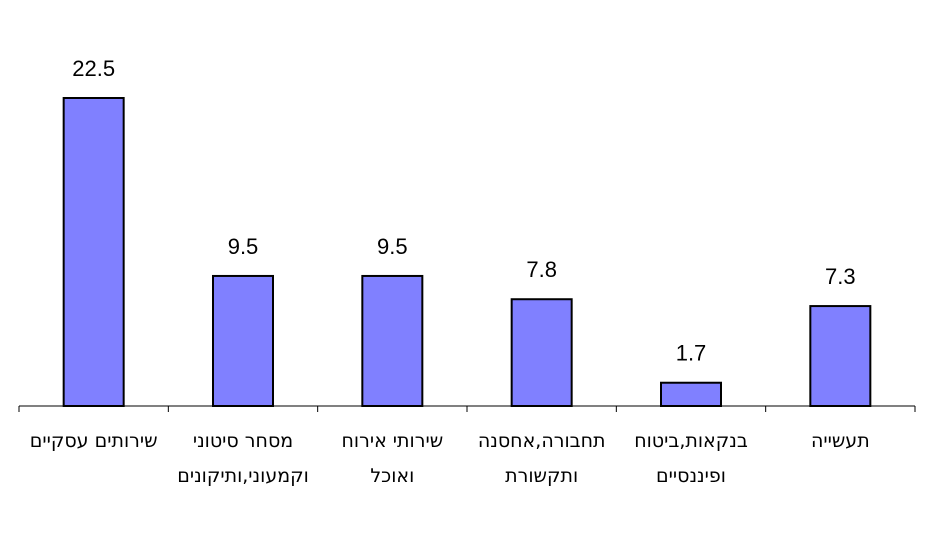  What do you see at coordinates (691, 476) in the screenshot?
I see `category-label-line: ופיננסיים` at bounding box center [691, 476].